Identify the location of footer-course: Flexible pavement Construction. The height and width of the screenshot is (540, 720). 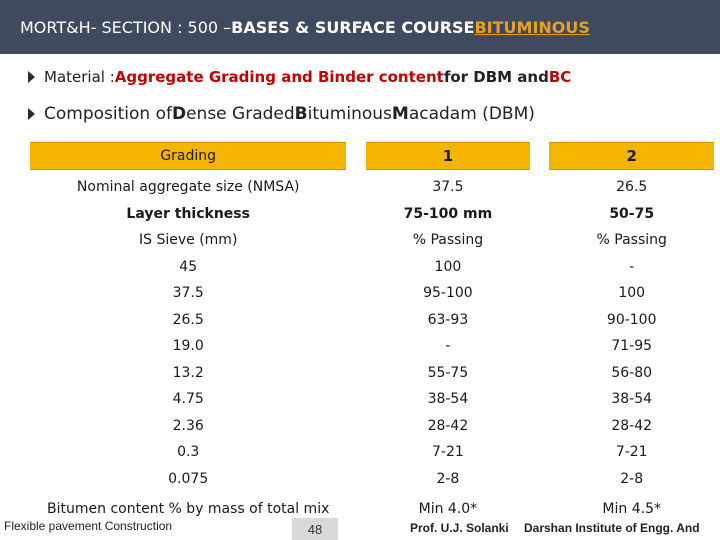
(88, 526).